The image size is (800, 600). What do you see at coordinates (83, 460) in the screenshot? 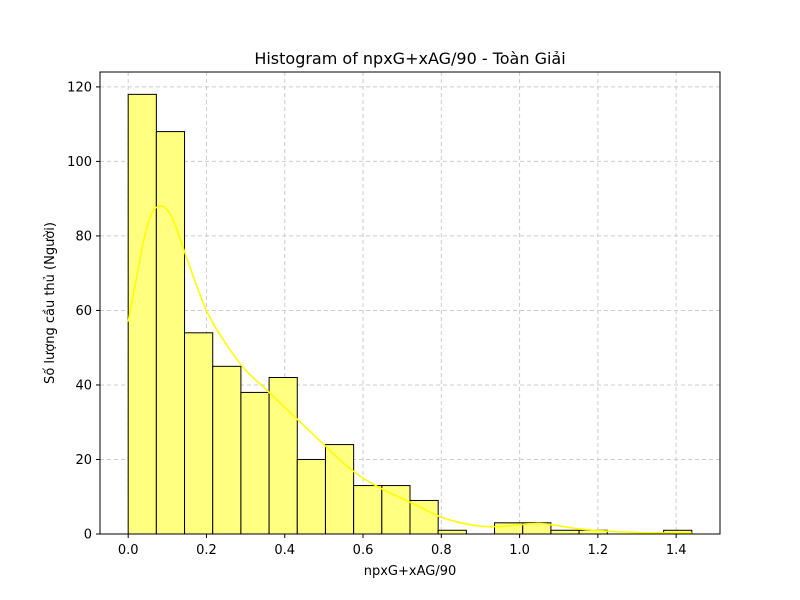
I see `y-tick-label: 20` at bounding box center [83, 460].